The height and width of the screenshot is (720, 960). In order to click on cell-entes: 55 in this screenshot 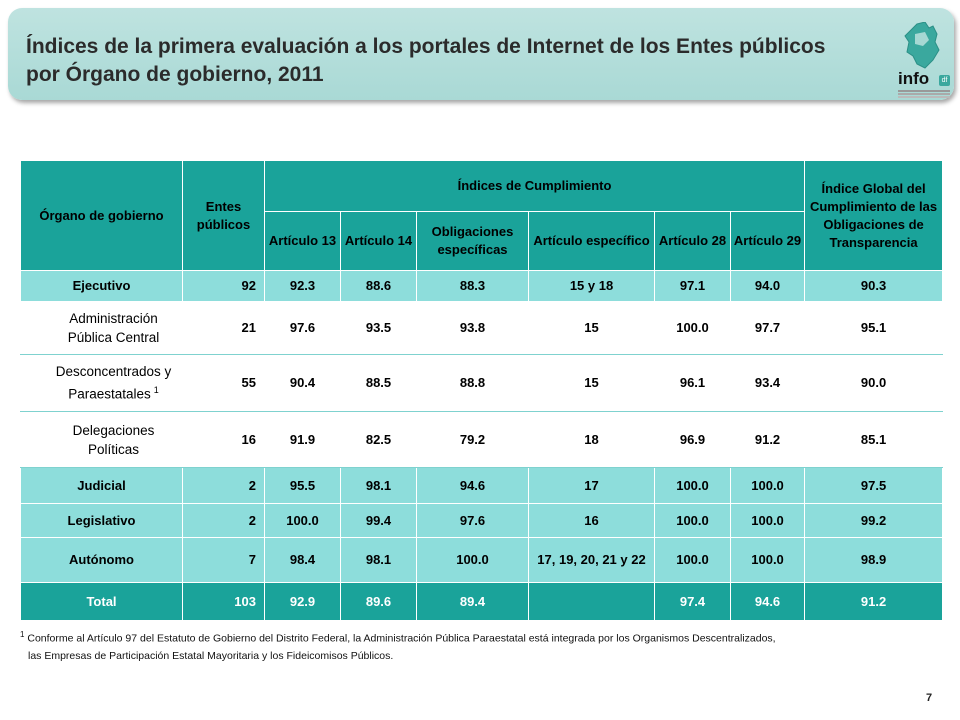, I will do `click(223, 383)`.